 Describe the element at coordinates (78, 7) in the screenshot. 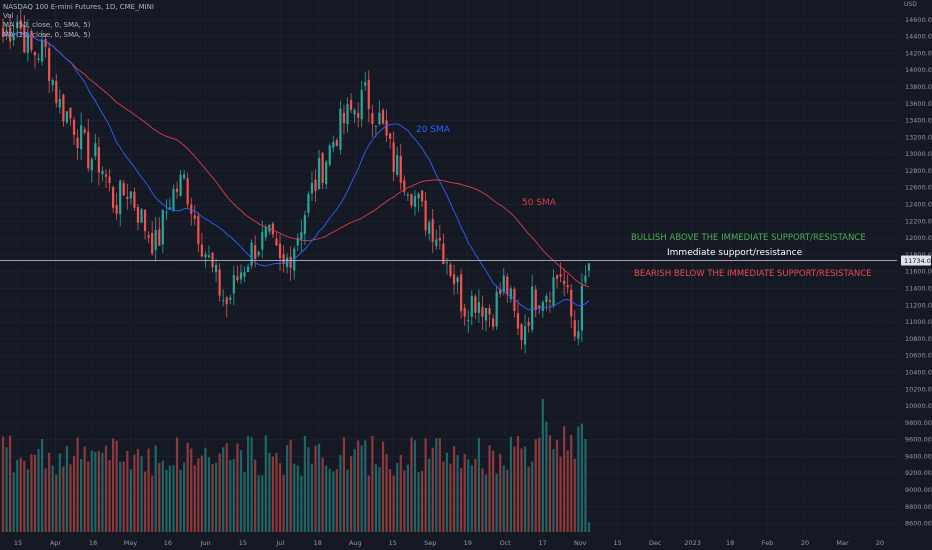

I see `symbol-title: NASDAQ 100 E-mini Futures, 1D, CME_MINI` at that location.